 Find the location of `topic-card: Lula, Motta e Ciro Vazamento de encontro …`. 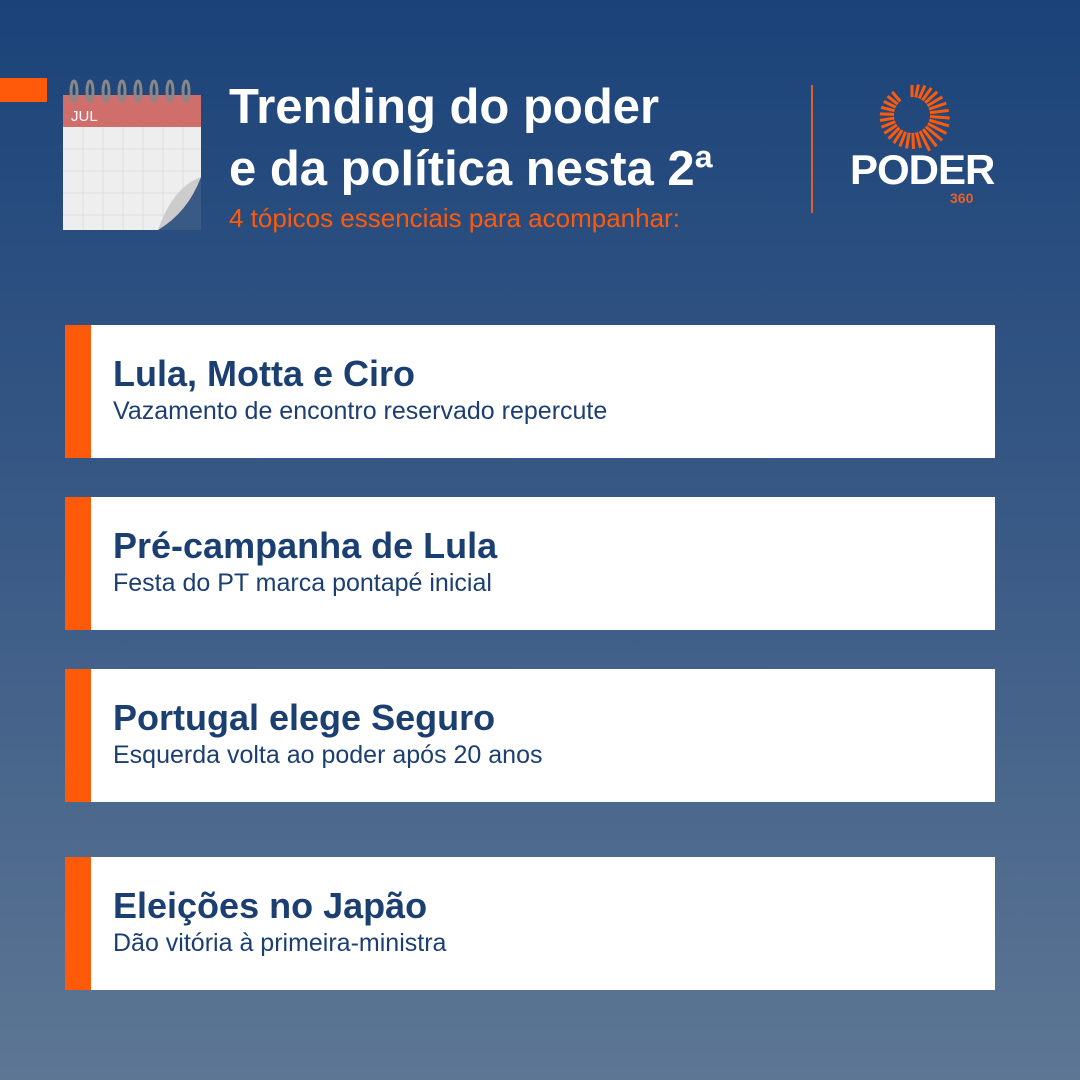

topic-card: Lula, Motta e Ciro Vazamento de encontro … is located at coordinates (530, 391).